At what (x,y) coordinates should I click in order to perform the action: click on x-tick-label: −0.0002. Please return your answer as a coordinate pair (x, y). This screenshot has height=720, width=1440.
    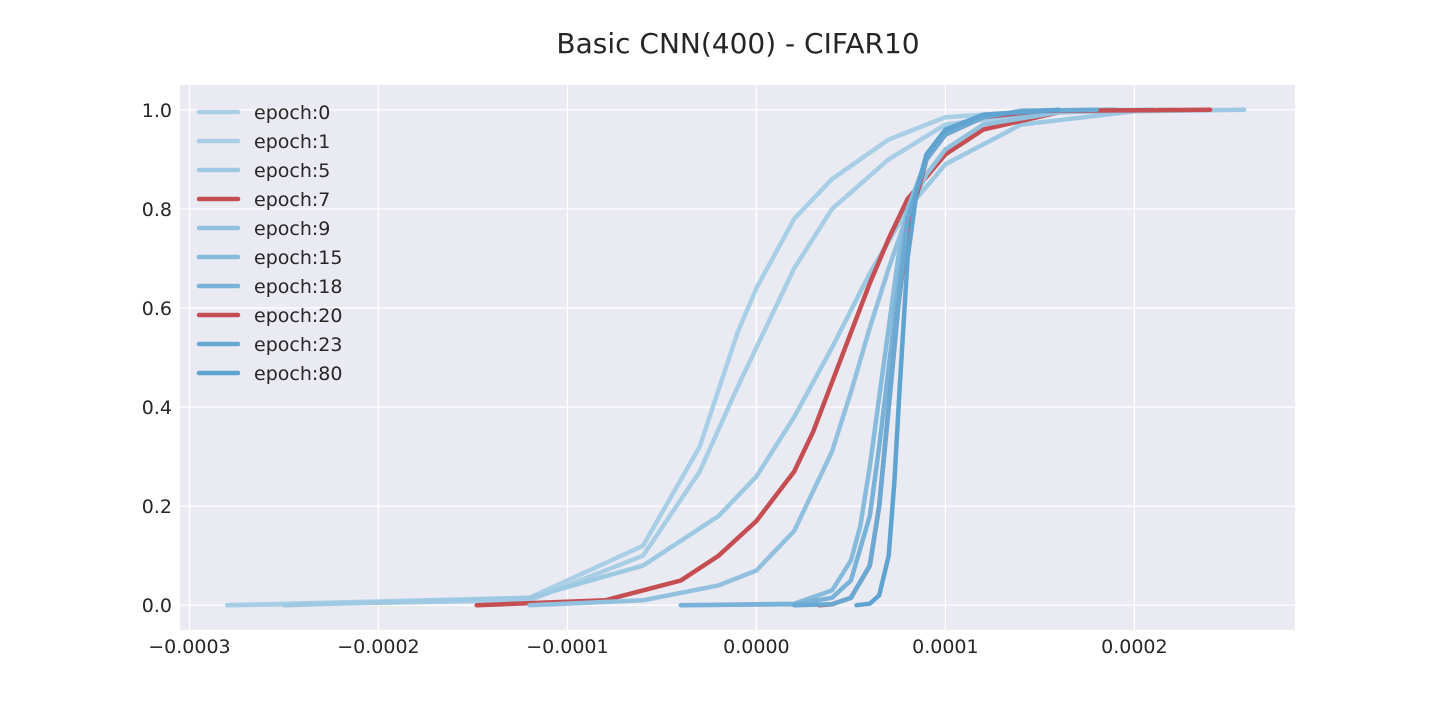
    Looking at the image, I should click on (378, 647).